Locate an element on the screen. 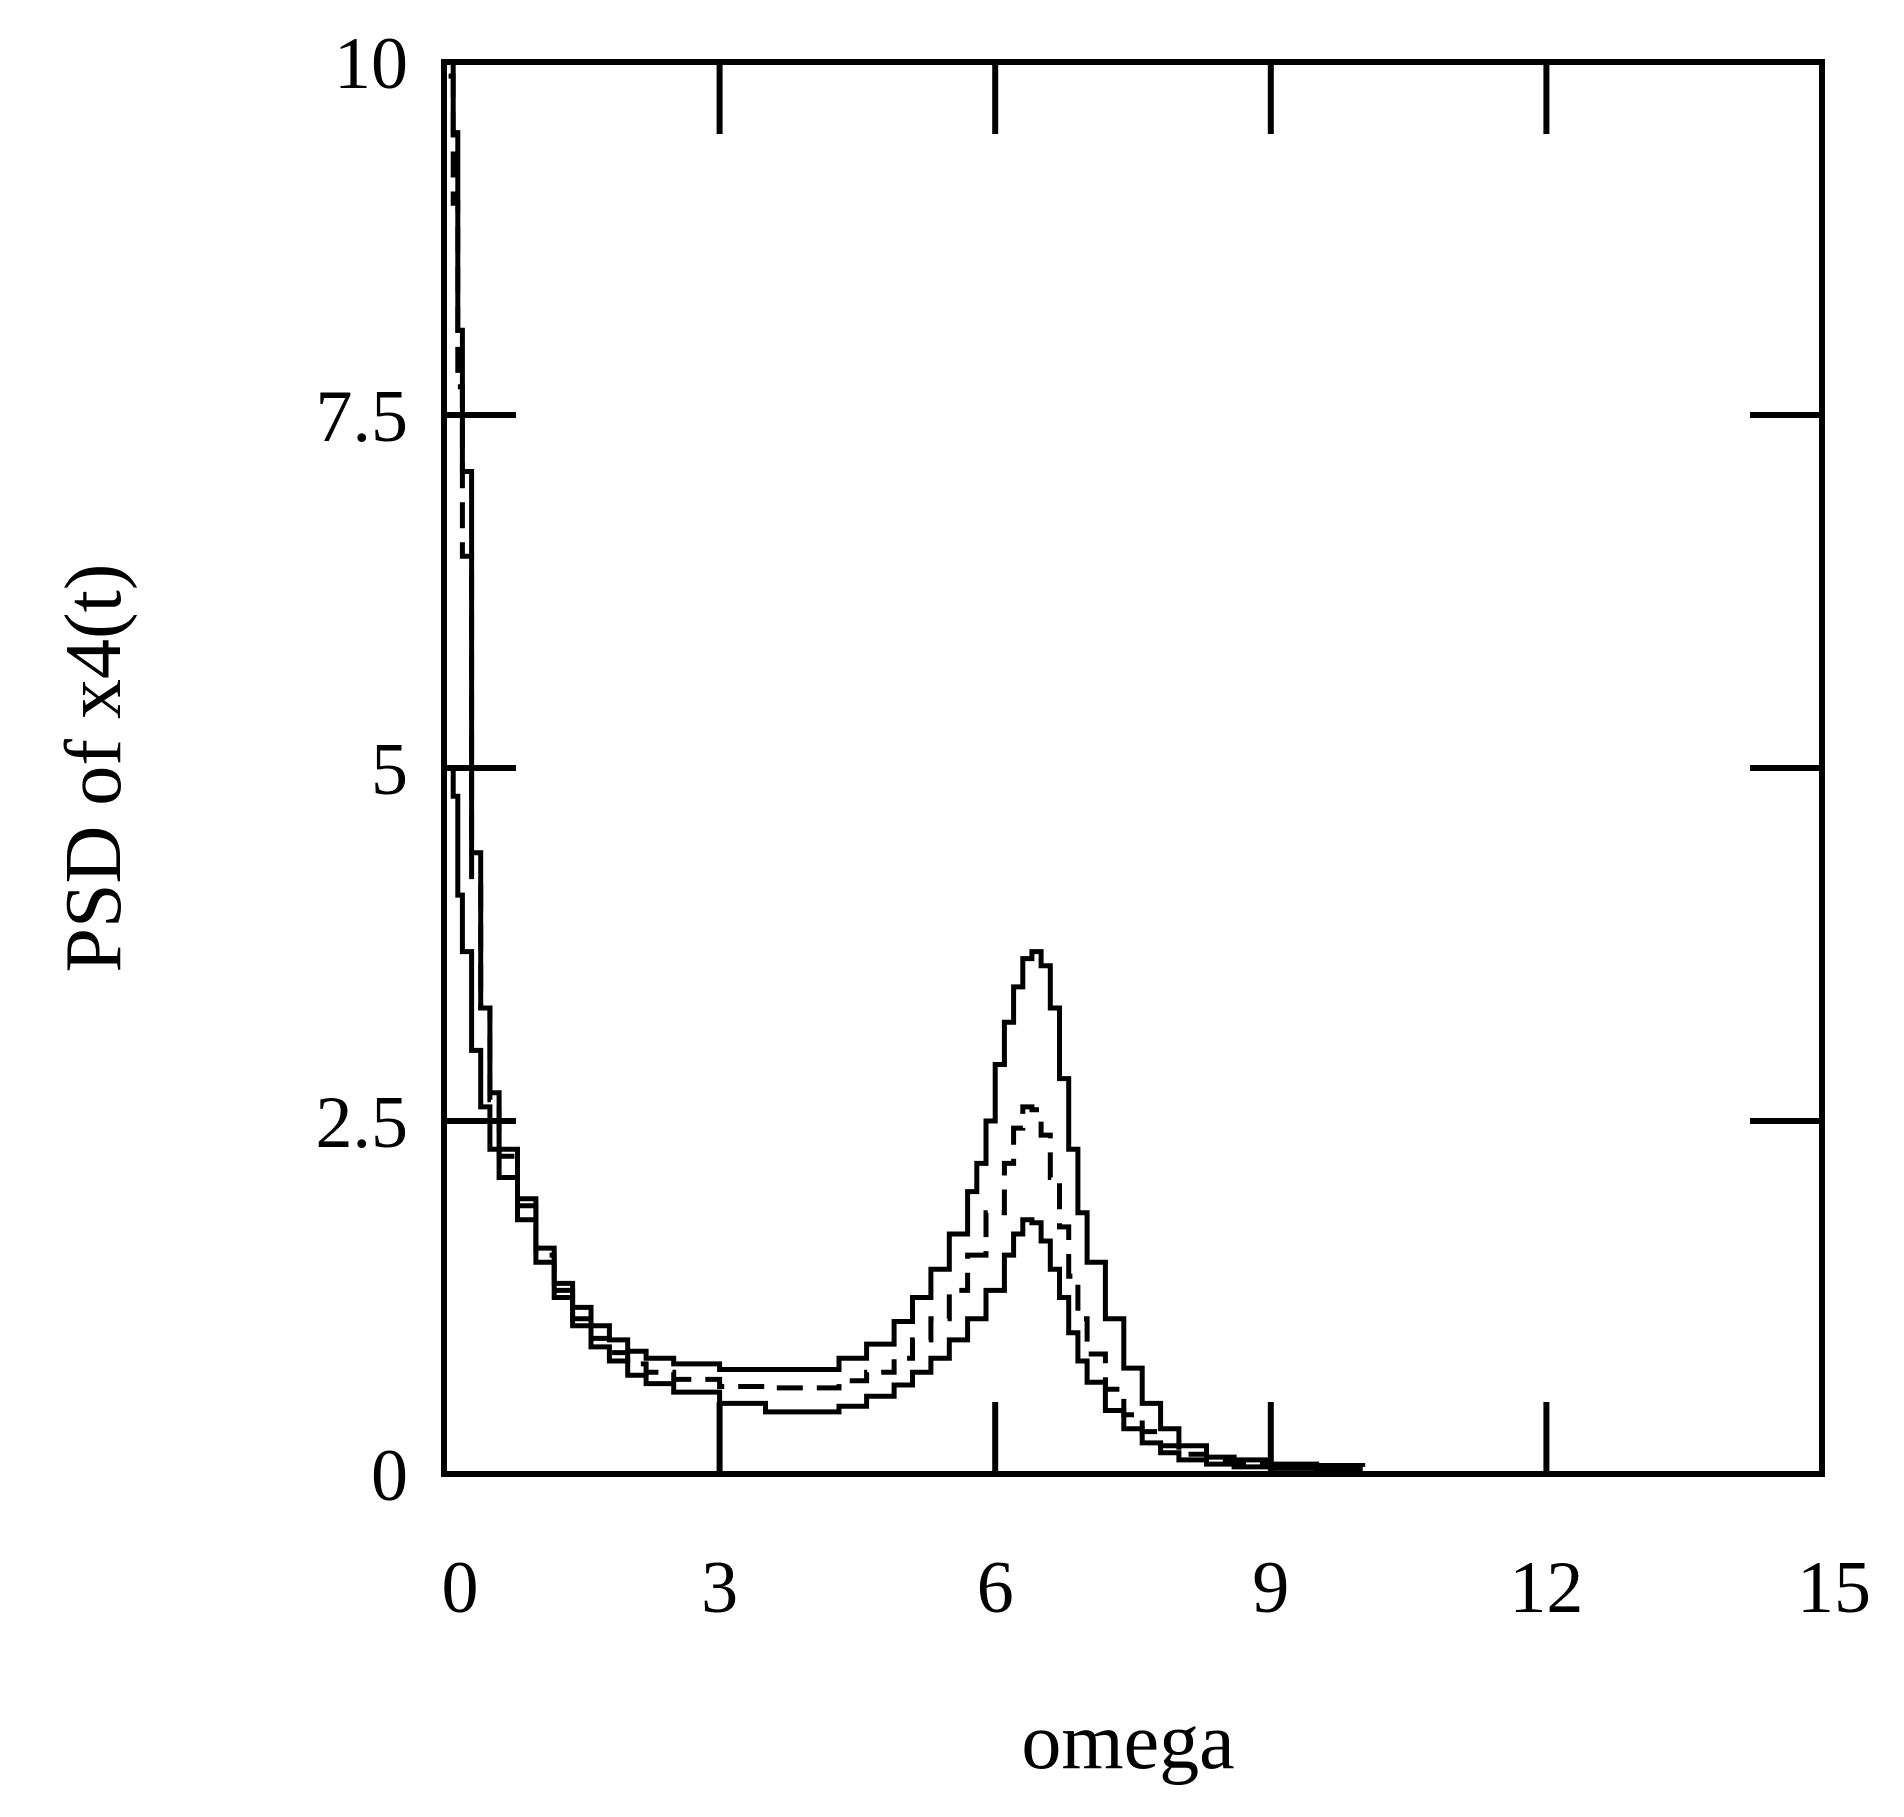 This screenshot has height=1817, width=1904. y-tick-label: 0 is located at coordinates (389, 1476).